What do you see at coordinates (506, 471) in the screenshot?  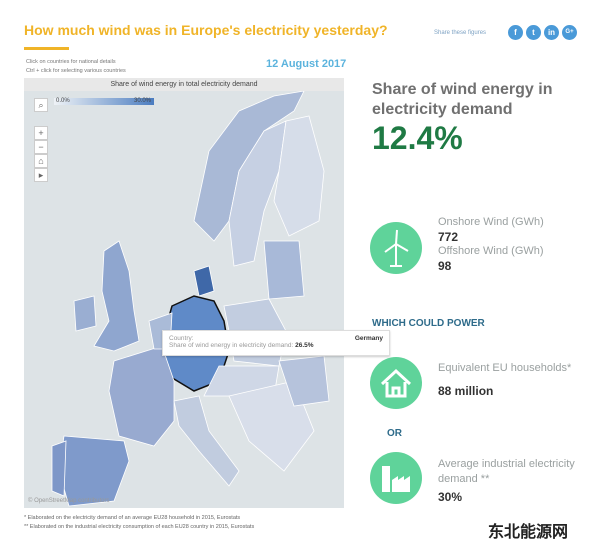 I see `industrial-label: Average industrial electricity demand **` at bounding box center [506, 471].